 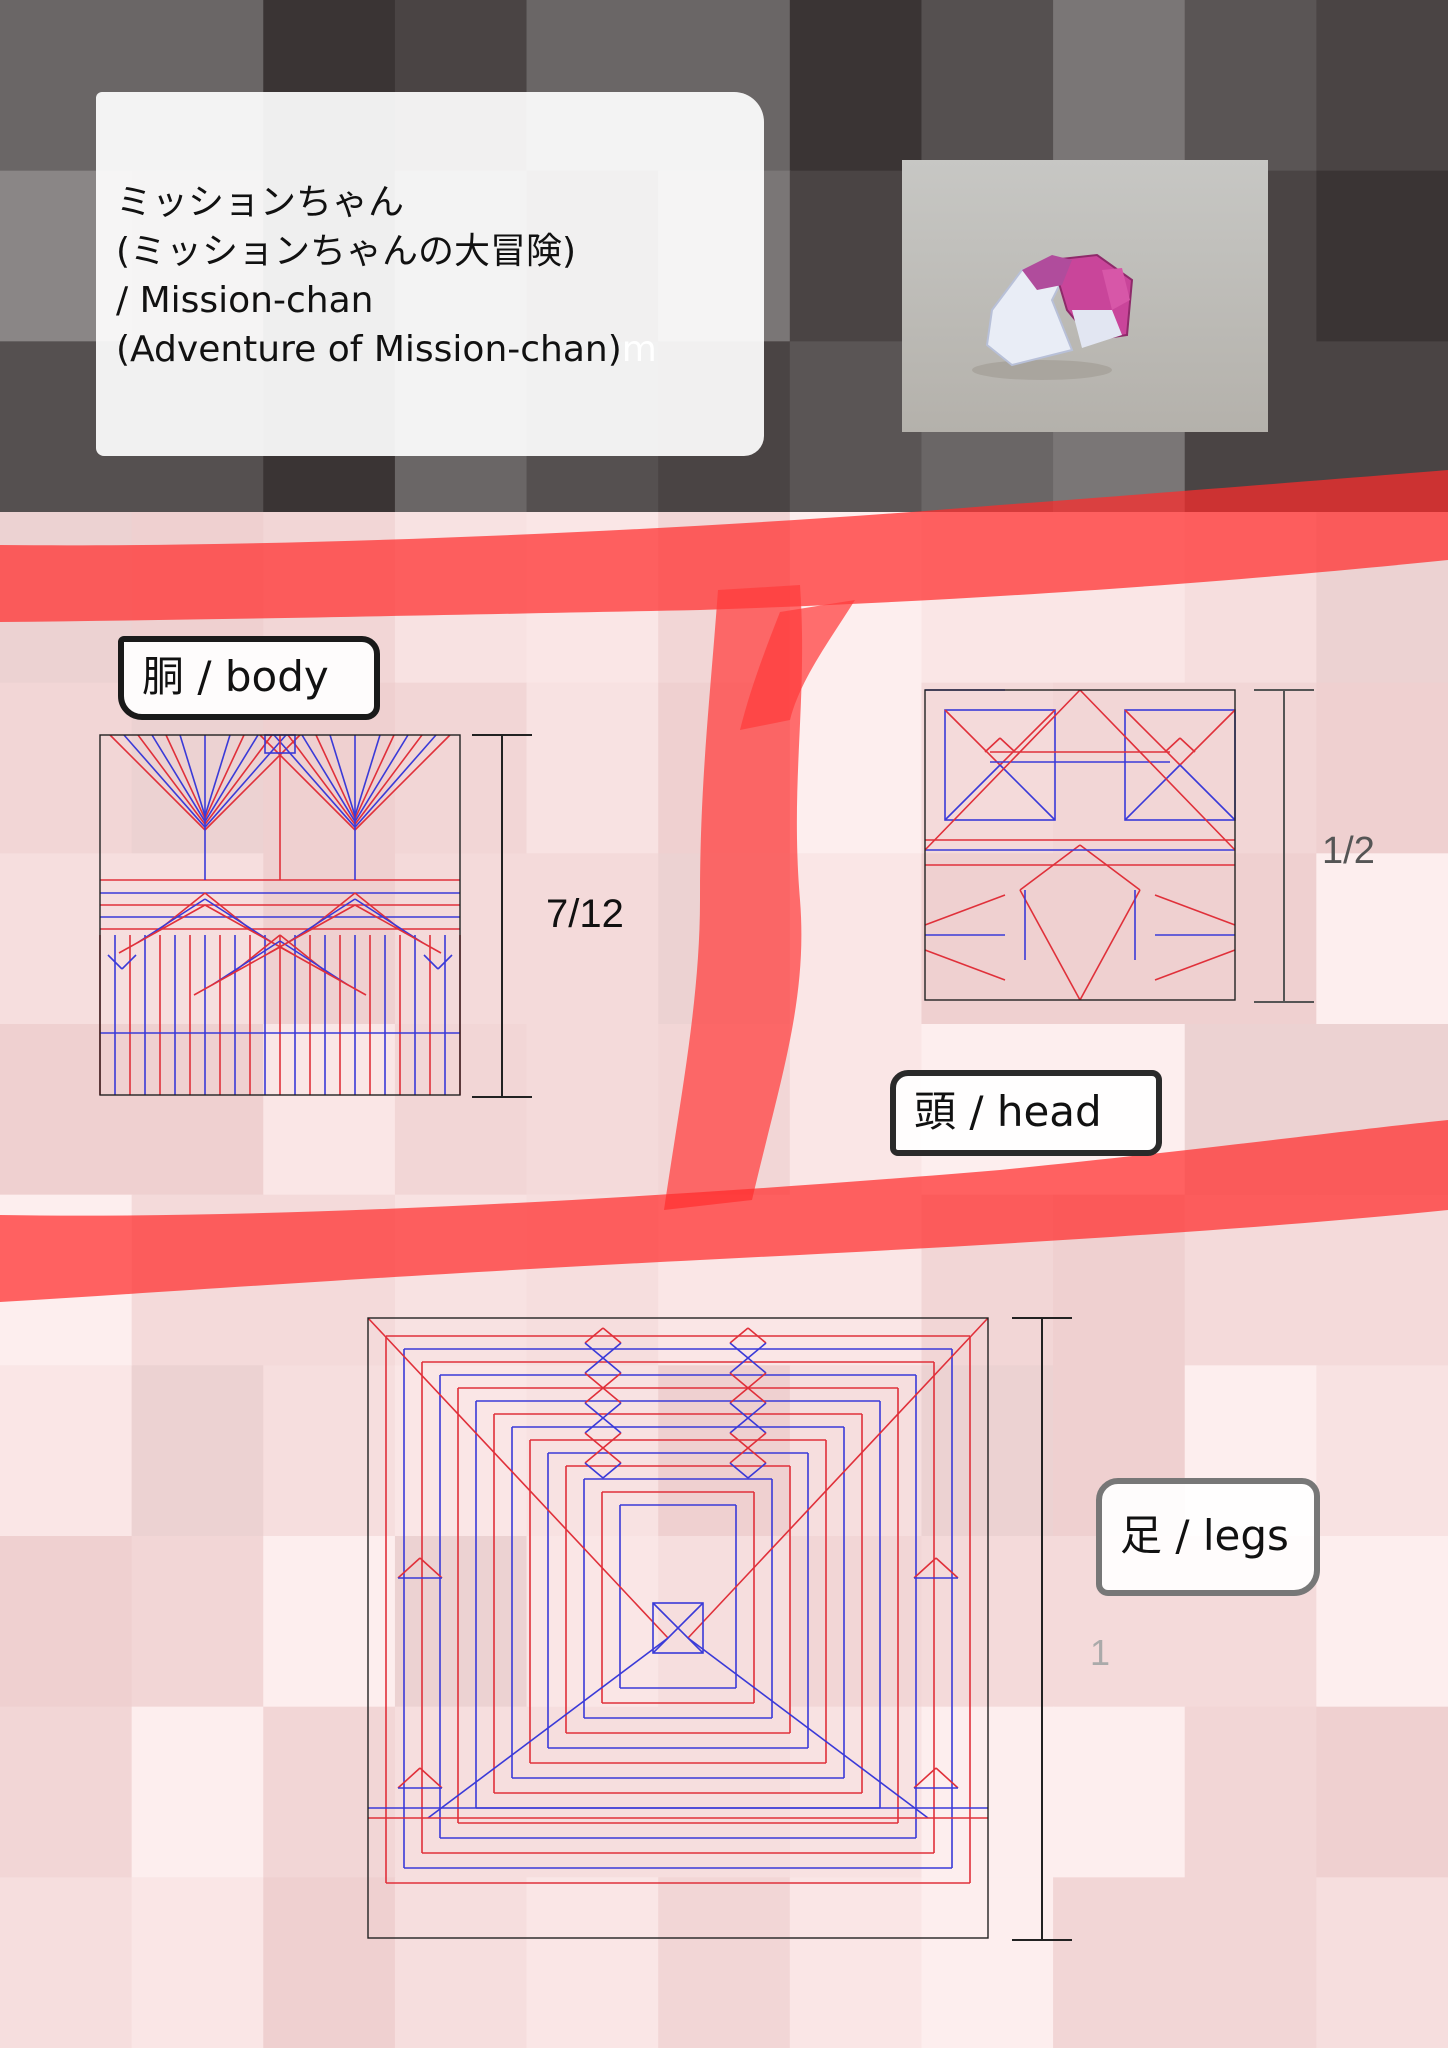 What do you see at coordinates (733, 897) in the screenshot?
I see `red-brush-vertical` at bounding box center [733, 897].